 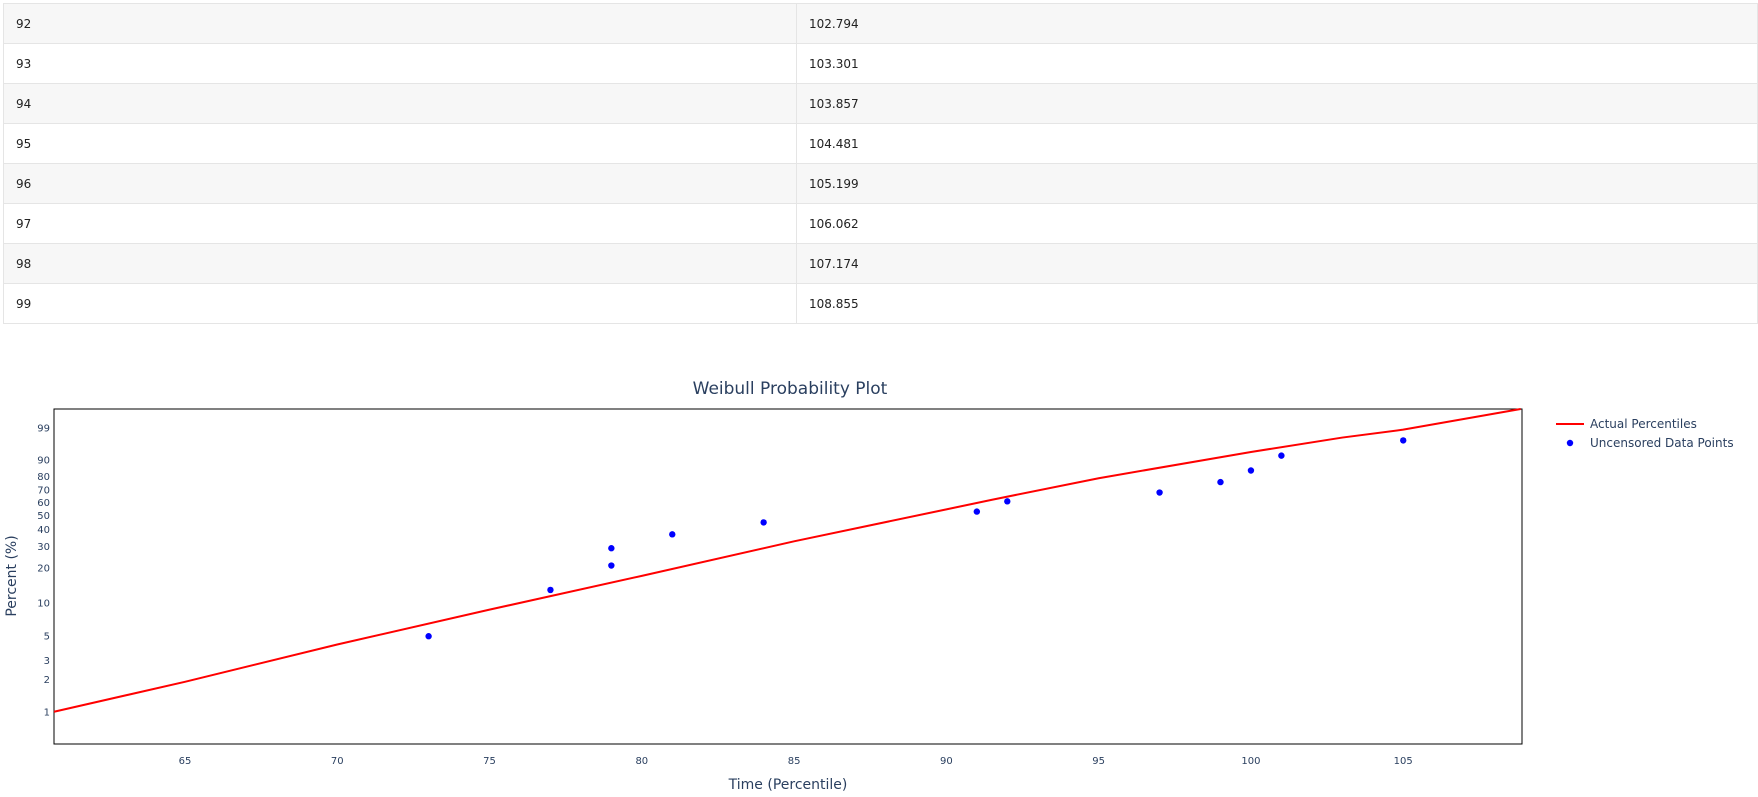 I want to click on table-row: 97 106.062, so click(x=880, y=223).